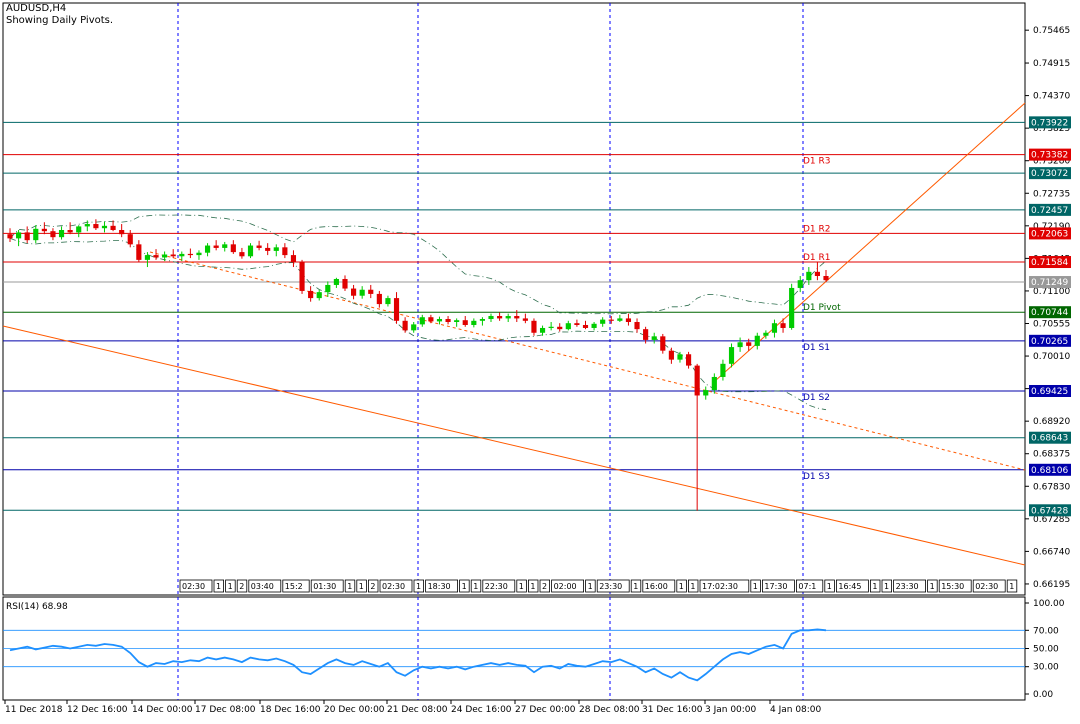  I want to click on x-tick-label: 4 Jan 08:00, so click(796, 710).